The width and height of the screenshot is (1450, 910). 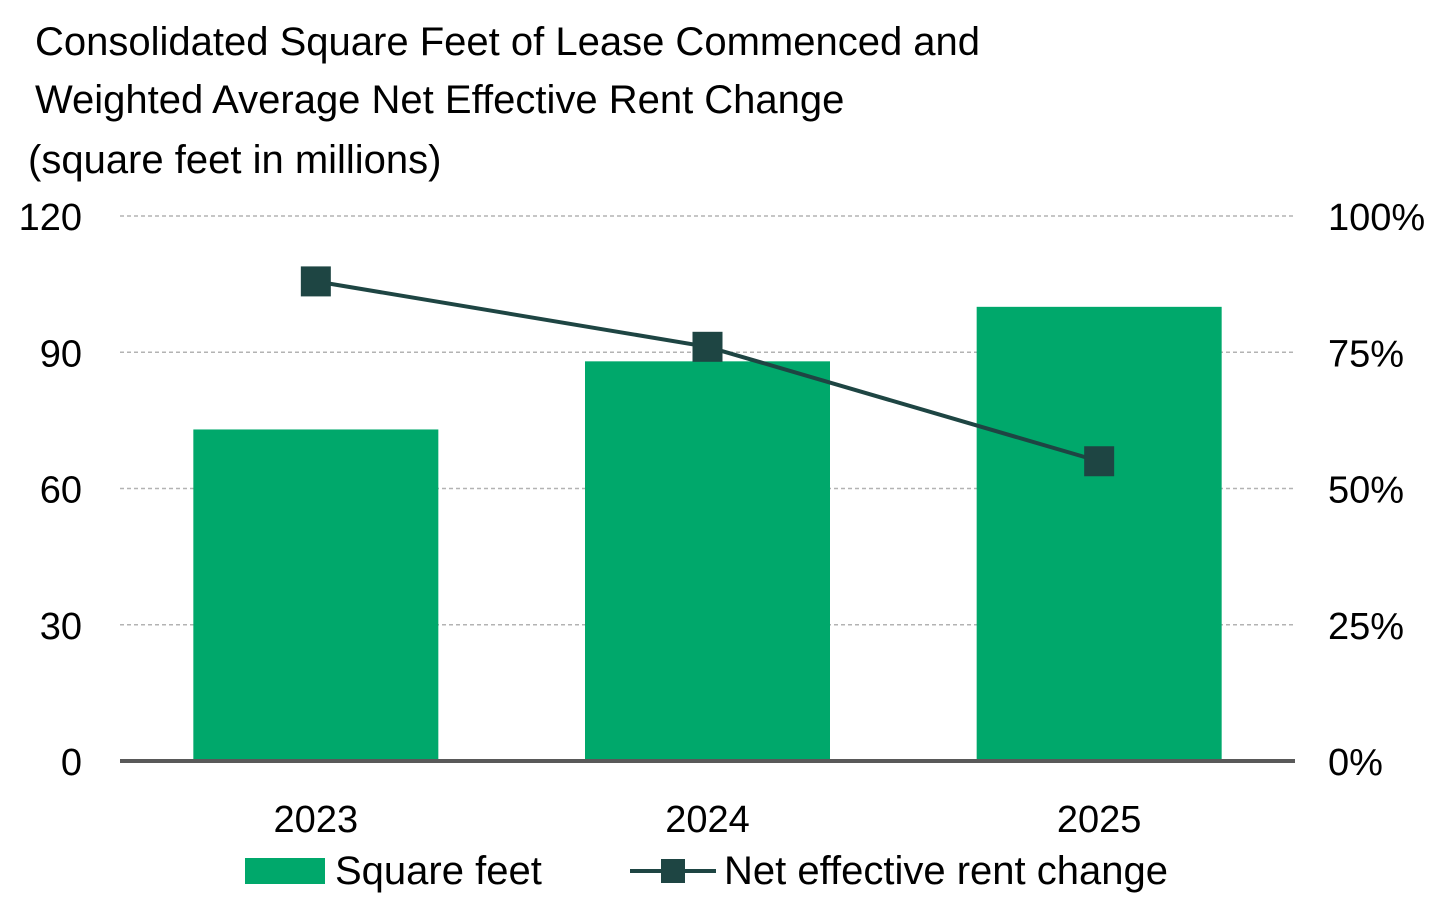 I want to click on y-left-tick-label: 120, so click(x=50, y=218).